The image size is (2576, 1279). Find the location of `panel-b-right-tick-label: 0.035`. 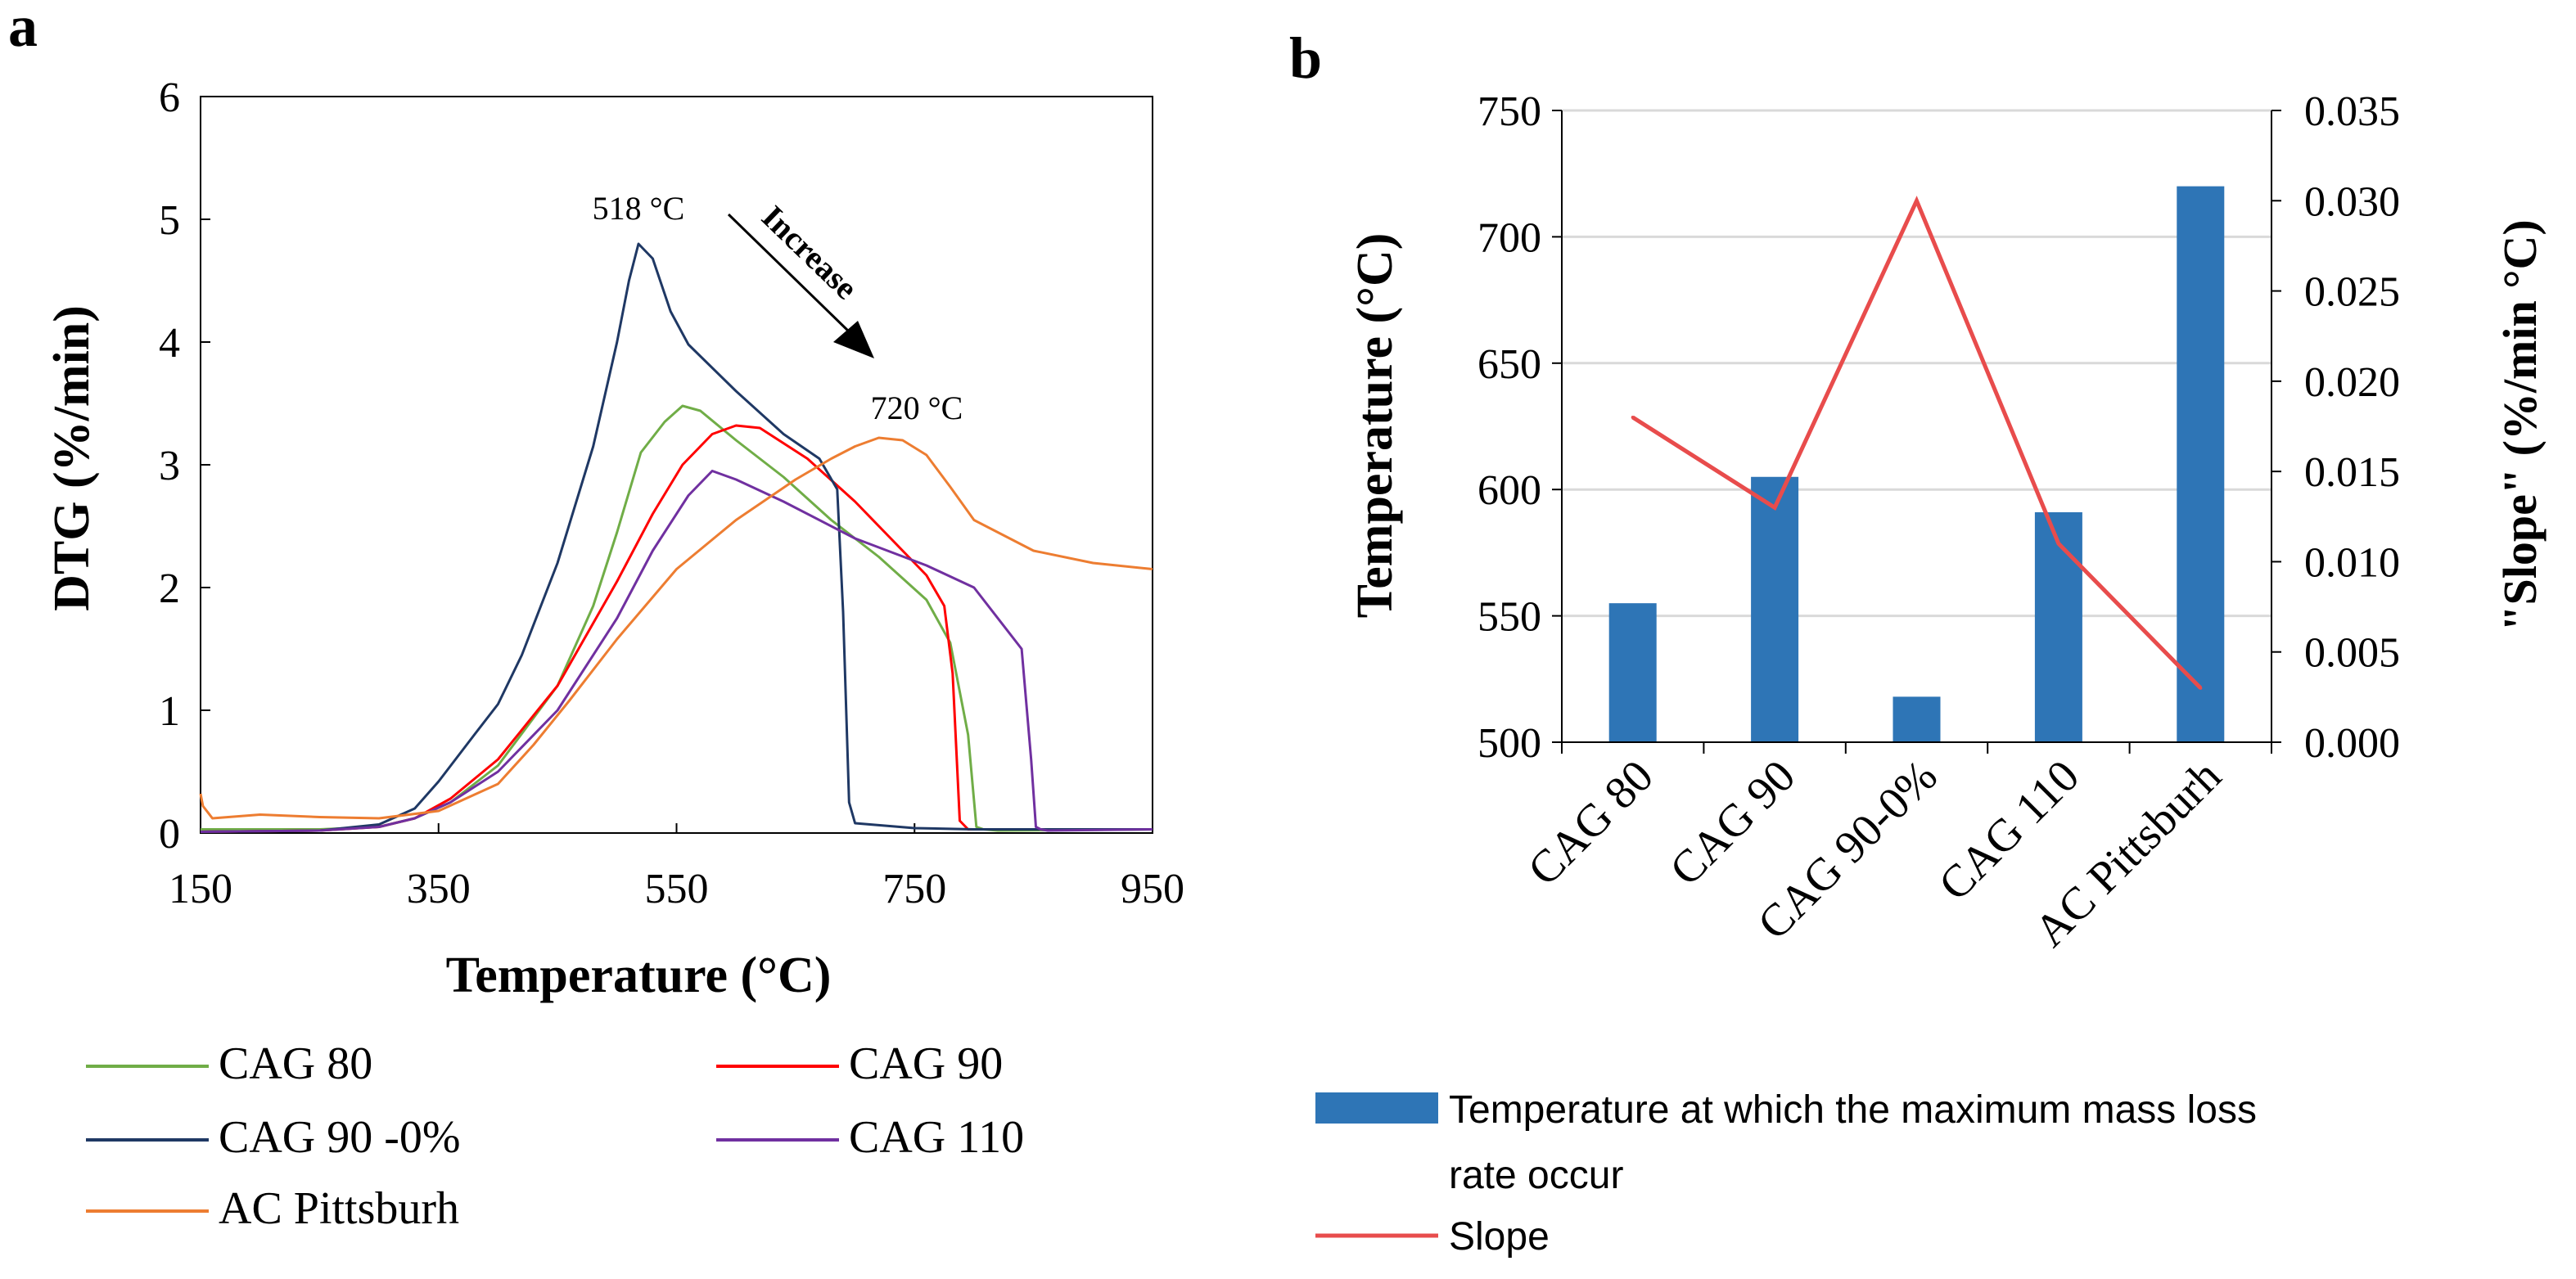

panel-b-right-tick-label: 0.035 is located at coordinates (2352, 111).